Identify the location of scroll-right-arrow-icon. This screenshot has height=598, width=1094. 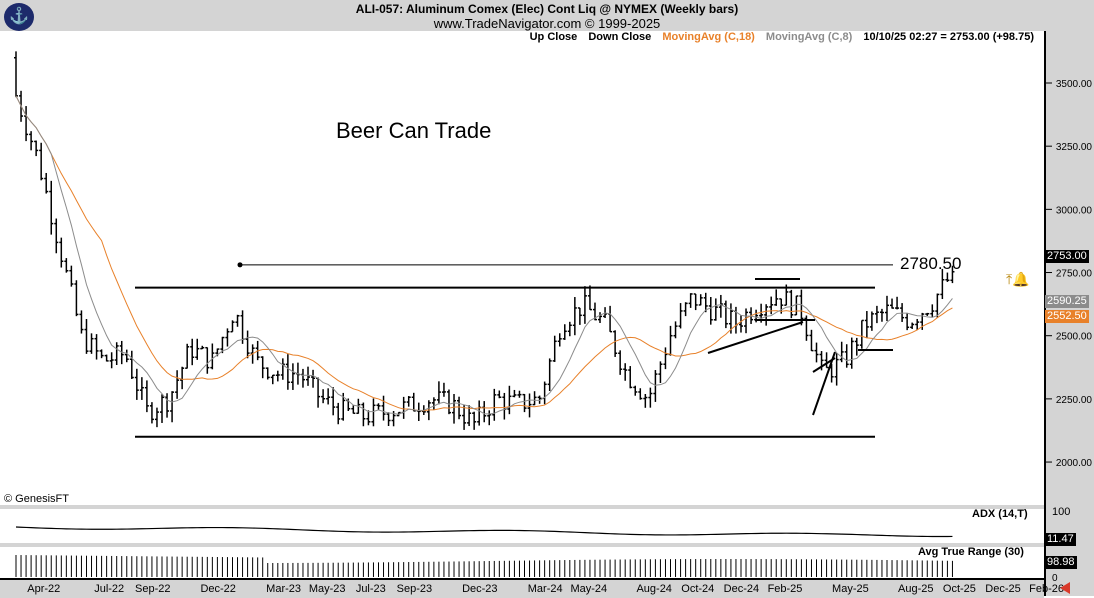
(1065, 588).